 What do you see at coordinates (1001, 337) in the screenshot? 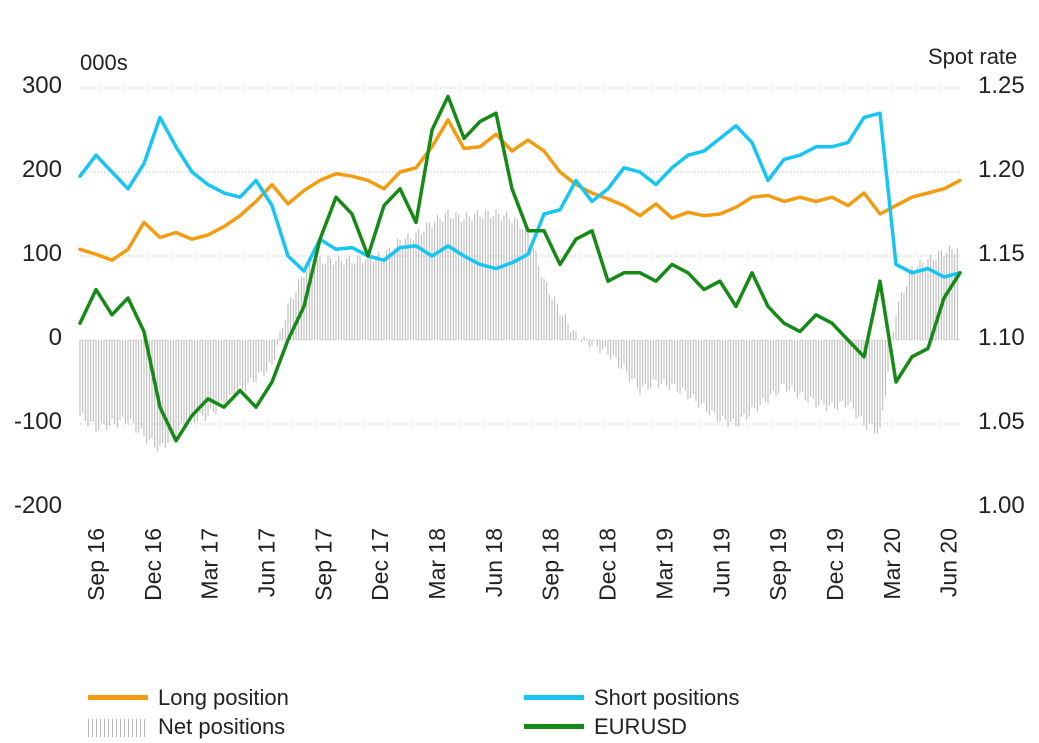
I see `right-tick-label: 1.10` at bounding box center [1001, 337].